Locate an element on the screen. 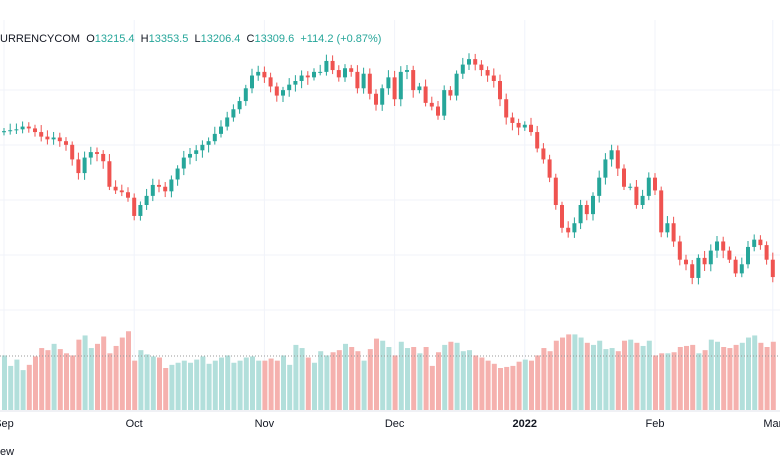 The height and width of the screenshot is (470, 780). symbol-name: URRENCYCOM is located at coordinates (40, 39).